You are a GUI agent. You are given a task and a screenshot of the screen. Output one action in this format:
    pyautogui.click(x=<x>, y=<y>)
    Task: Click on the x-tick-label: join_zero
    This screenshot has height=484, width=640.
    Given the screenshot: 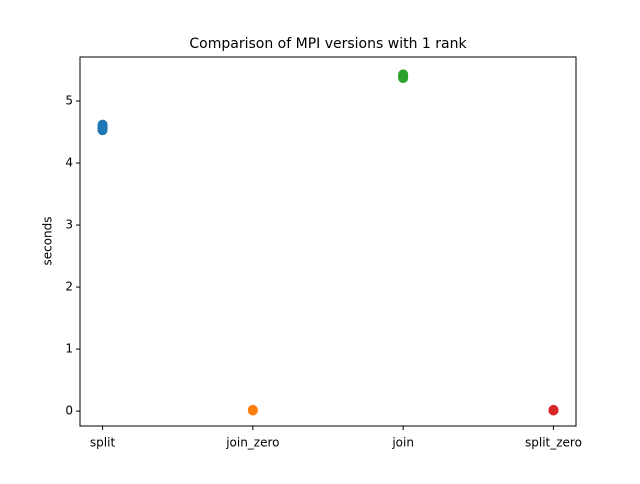 What is the action you would take?
    pyautogui.click(x=252, y=443)
    